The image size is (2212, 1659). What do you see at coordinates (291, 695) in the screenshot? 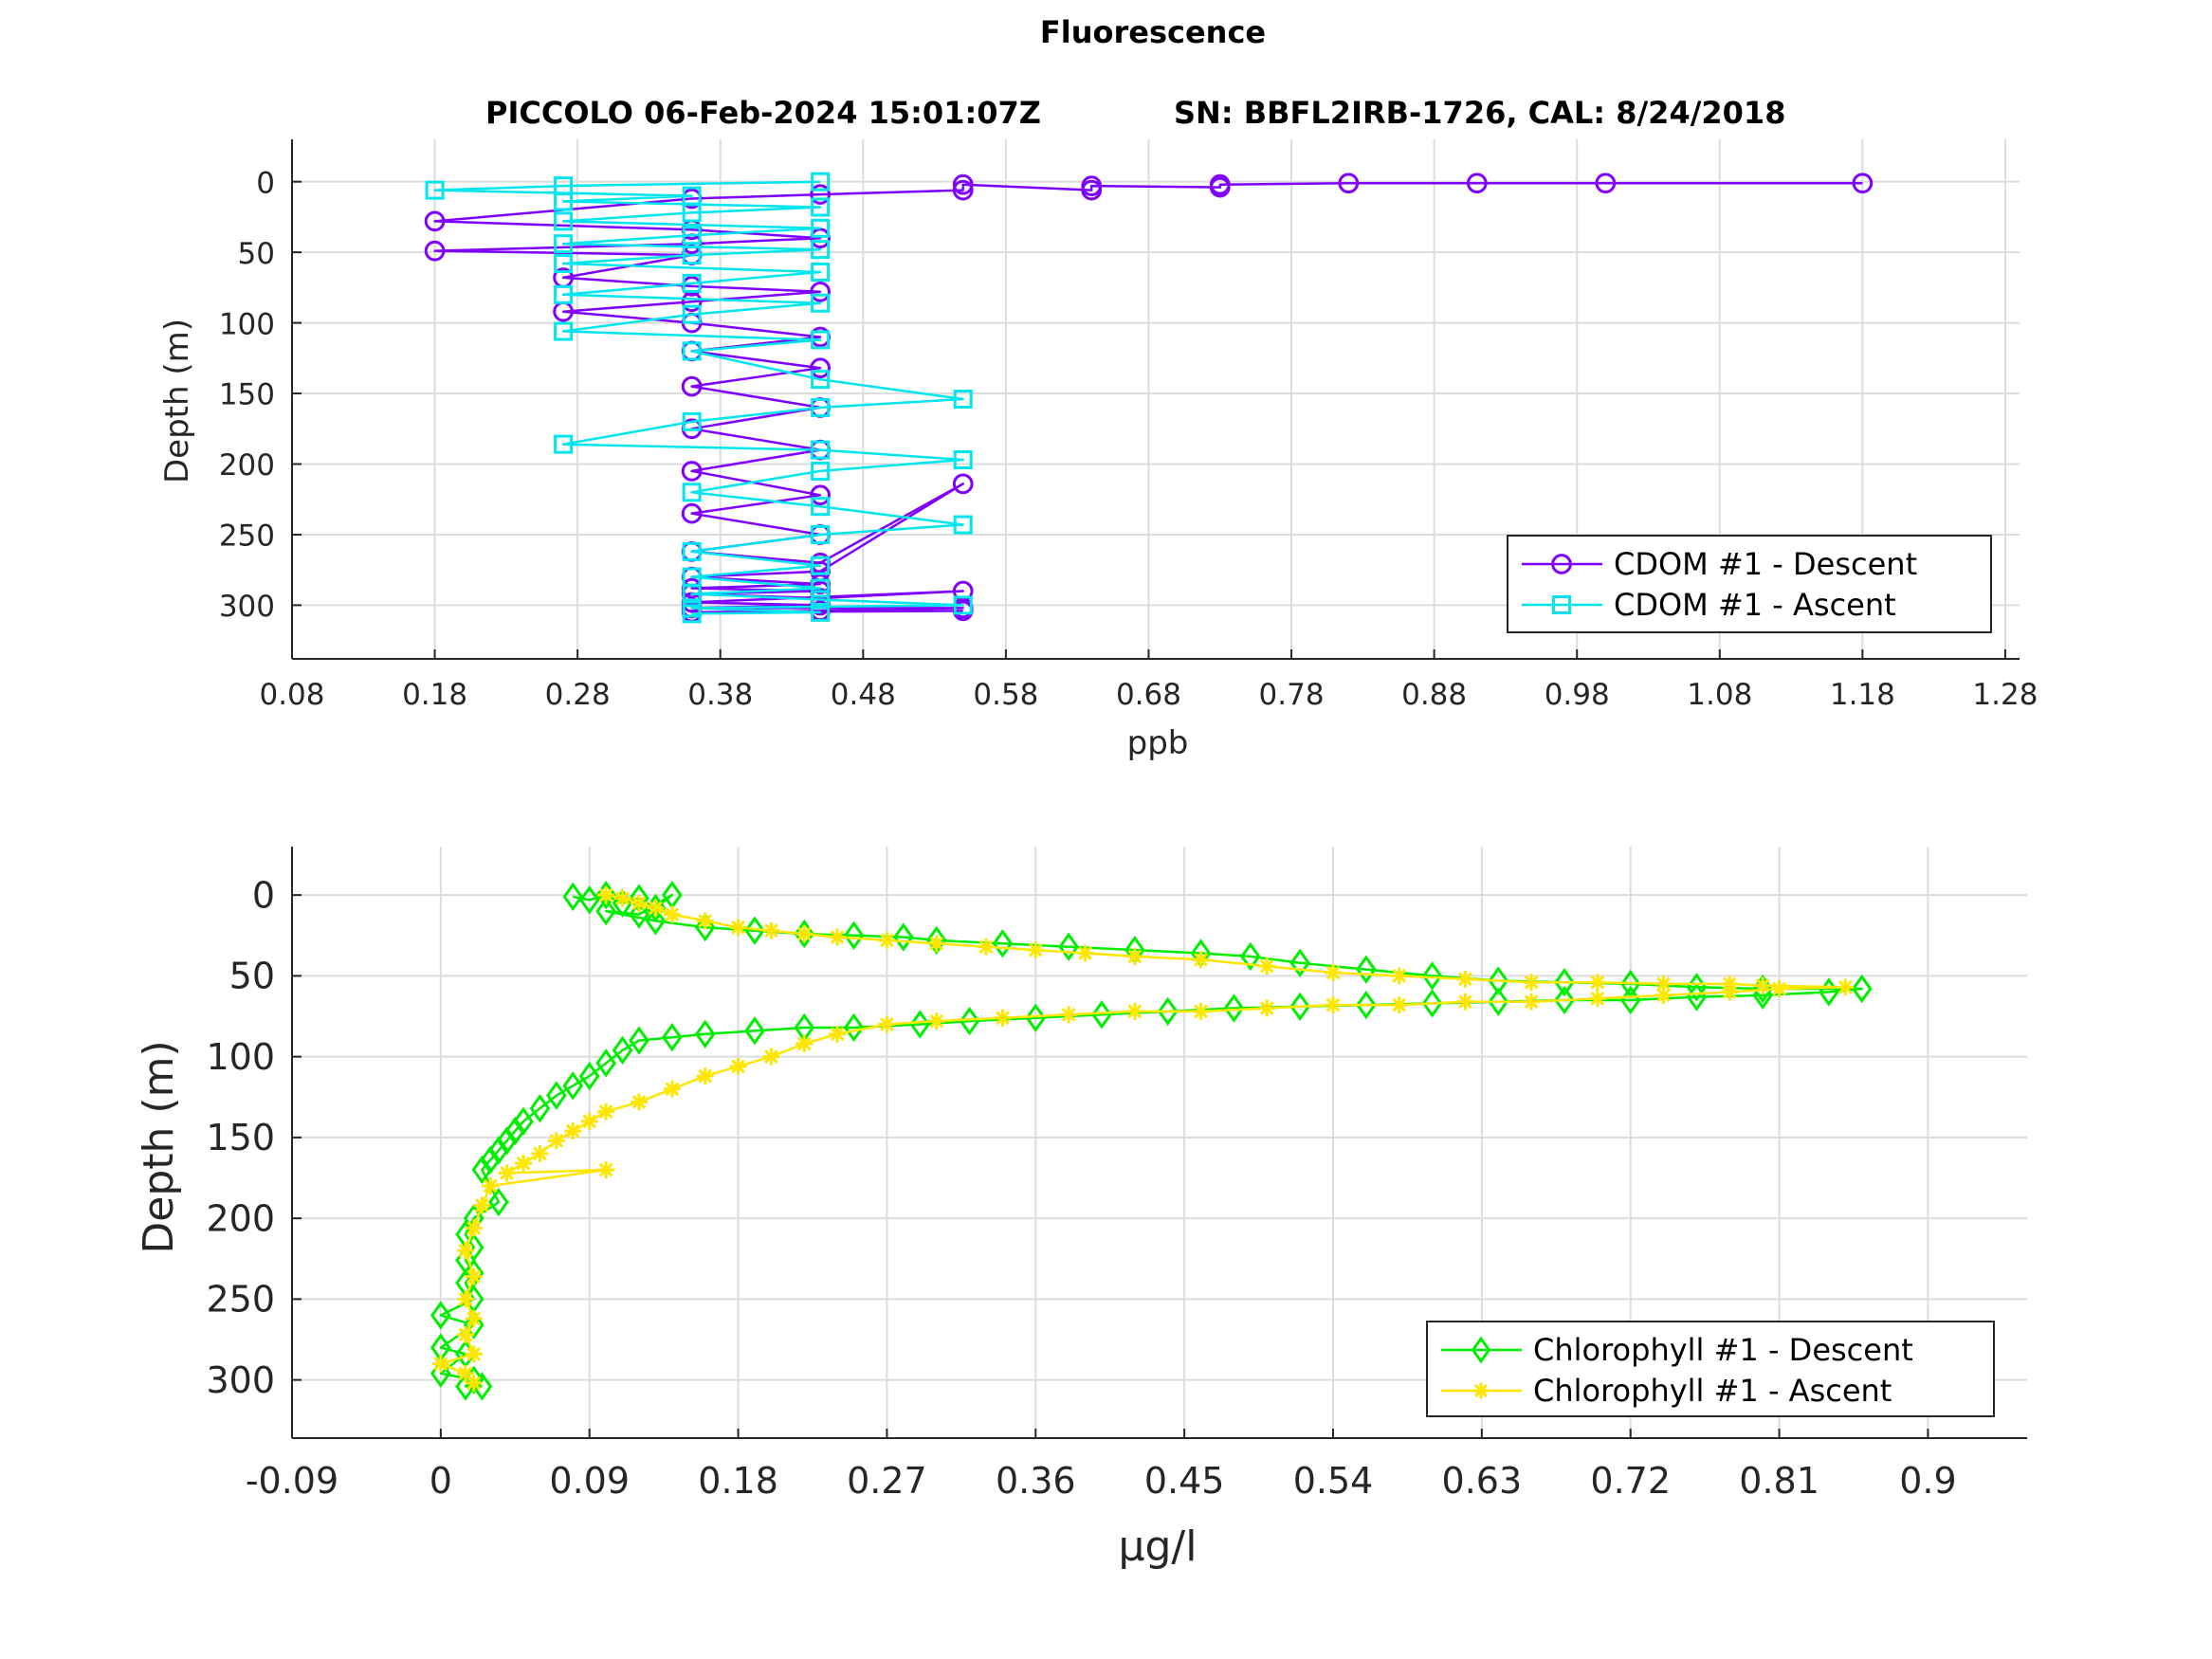
I see `x-tick-label: 0.08` at bounding box center [291, 695].